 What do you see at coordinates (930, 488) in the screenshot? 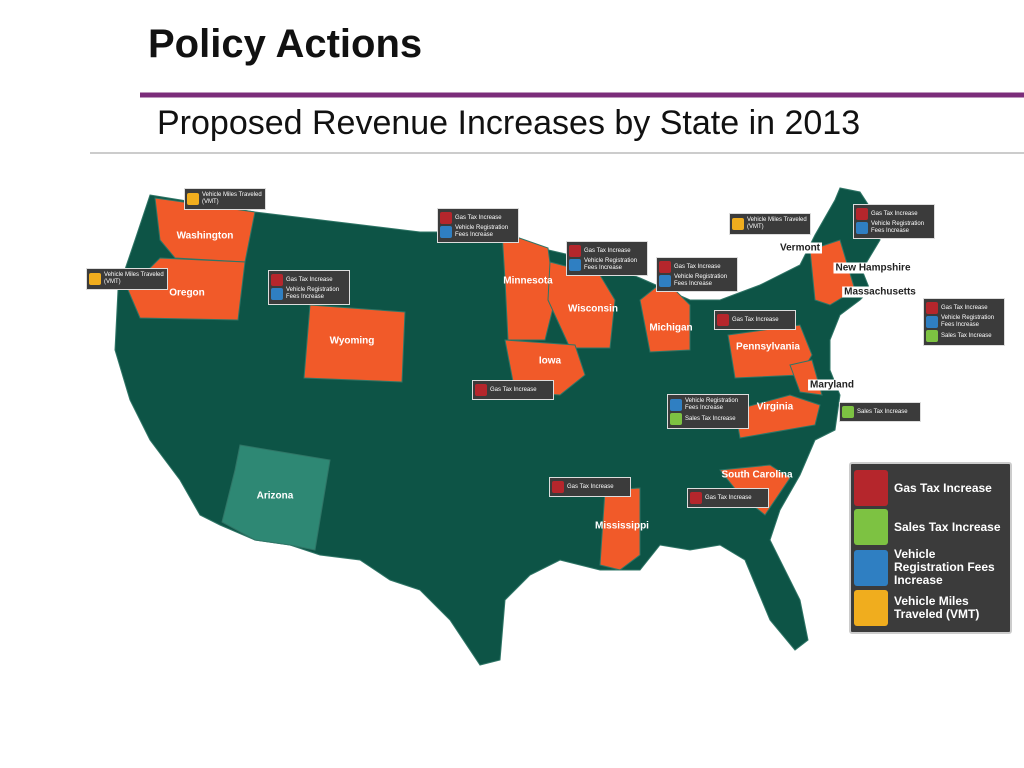
I see `legend-item: Gas Tax Increase` at bounding box center [930, 488].